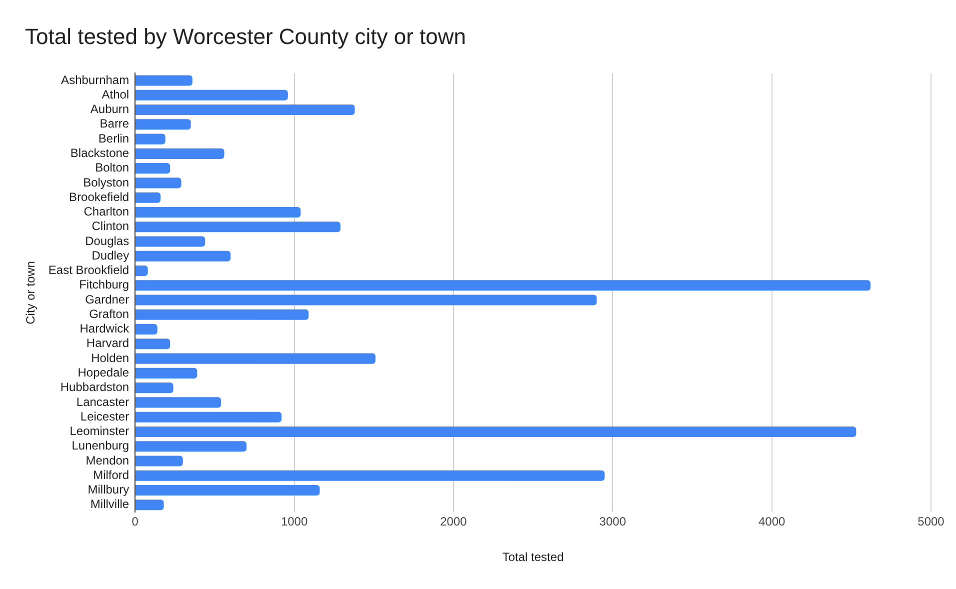 The image size is (956, 589). What do you see at coordinates (245, 37) in the screenshot?
I see `chart-title: Total tested by Worcester County city or town` at bounding box center [245, 37].